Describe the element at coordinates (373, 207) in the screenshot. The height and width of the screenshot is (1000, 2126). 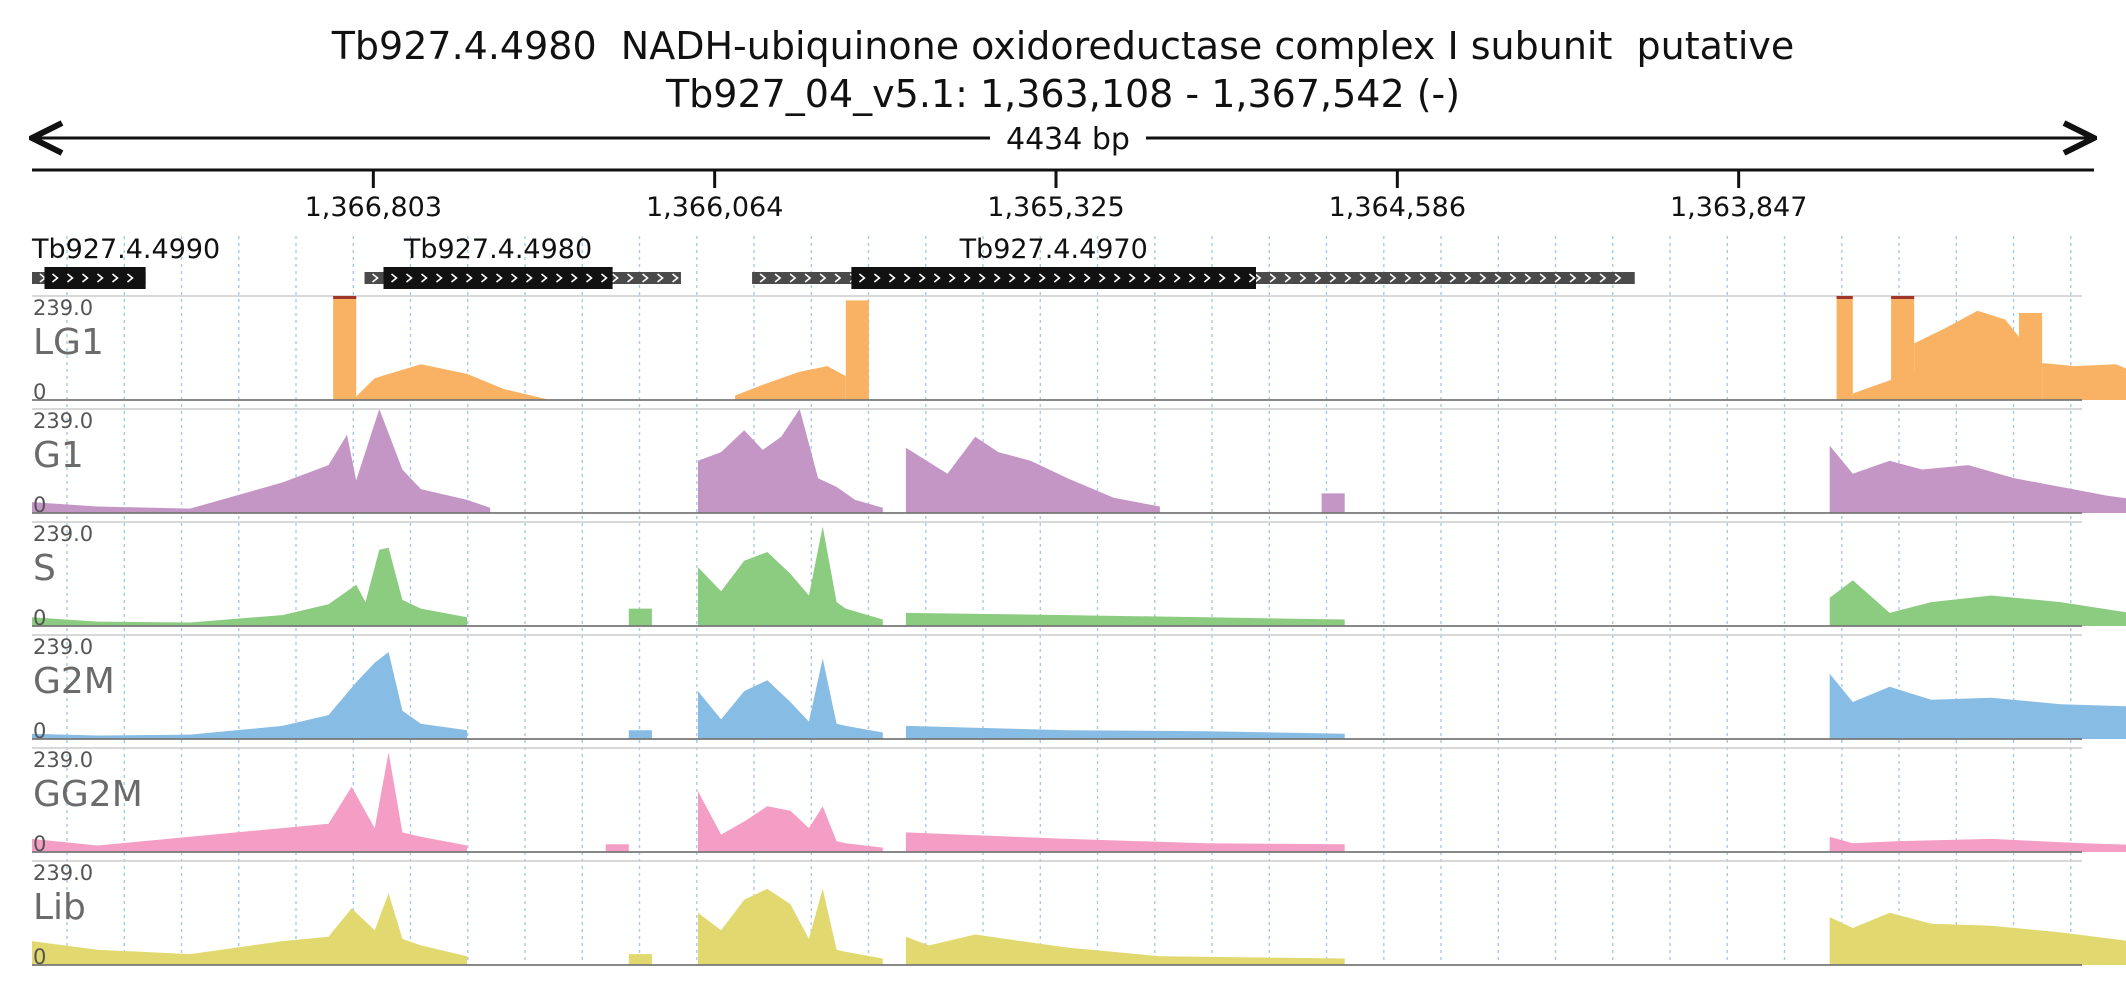
I see `axis-tick-label: 1,366,803` at that location.